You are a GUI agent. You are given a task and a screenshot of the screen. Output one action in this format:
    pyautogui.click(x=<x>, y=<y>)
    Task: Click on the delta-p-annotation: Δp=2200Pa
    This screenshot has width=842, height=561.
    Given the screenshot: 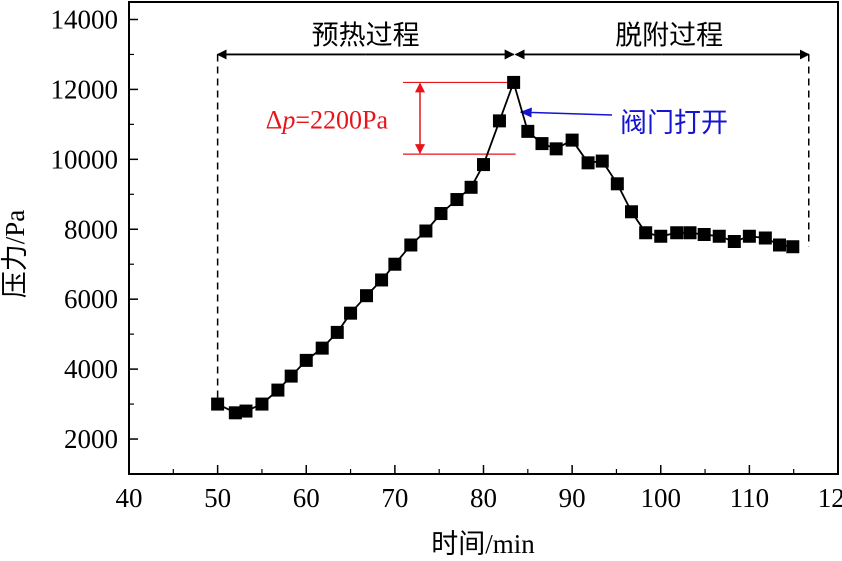 What is the action you would take?
    pyautogui.click(x=391, y=118)
    